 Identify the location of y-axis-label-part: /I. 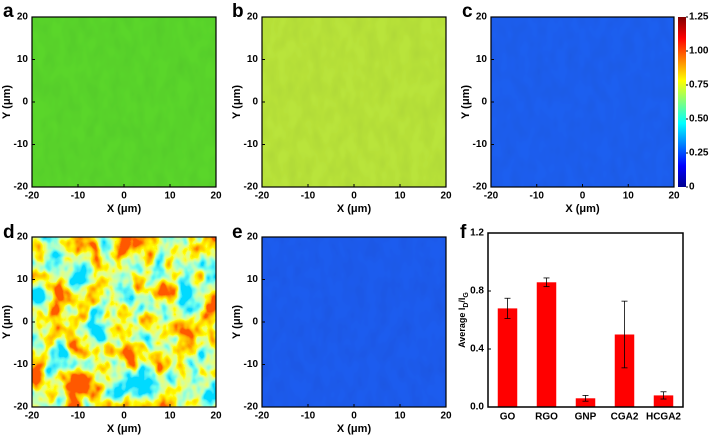
(462, 300).